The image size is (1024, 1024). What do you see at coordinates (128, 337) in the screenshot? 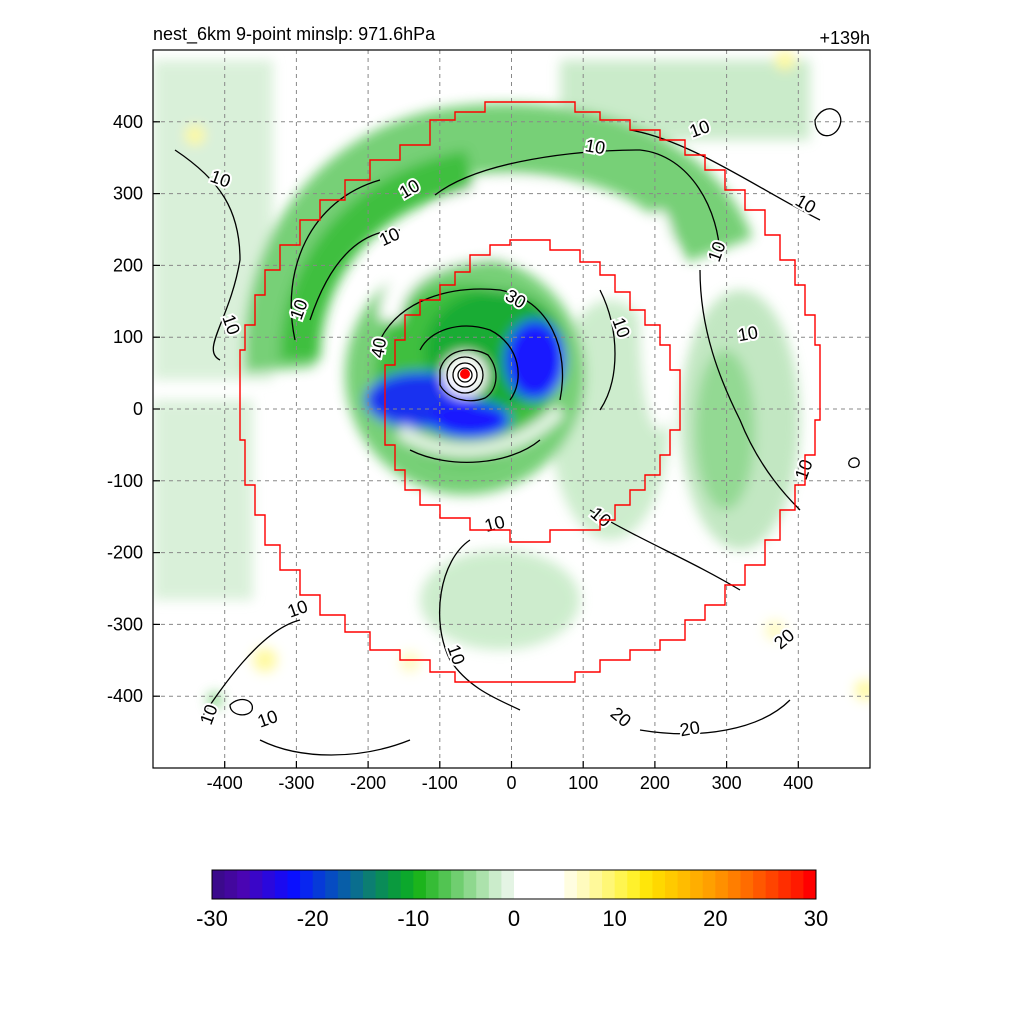
I see `y-tick-label: 100` at bounding box center [128, 337].